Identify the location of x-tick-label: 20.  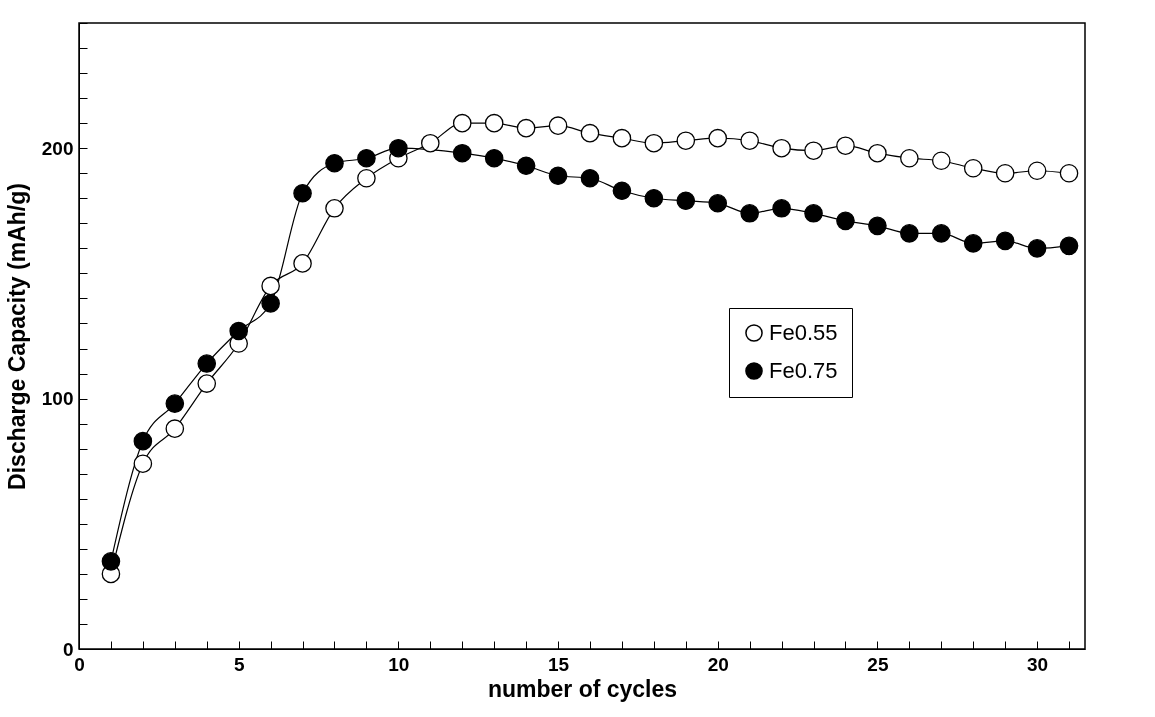
(718, 664).